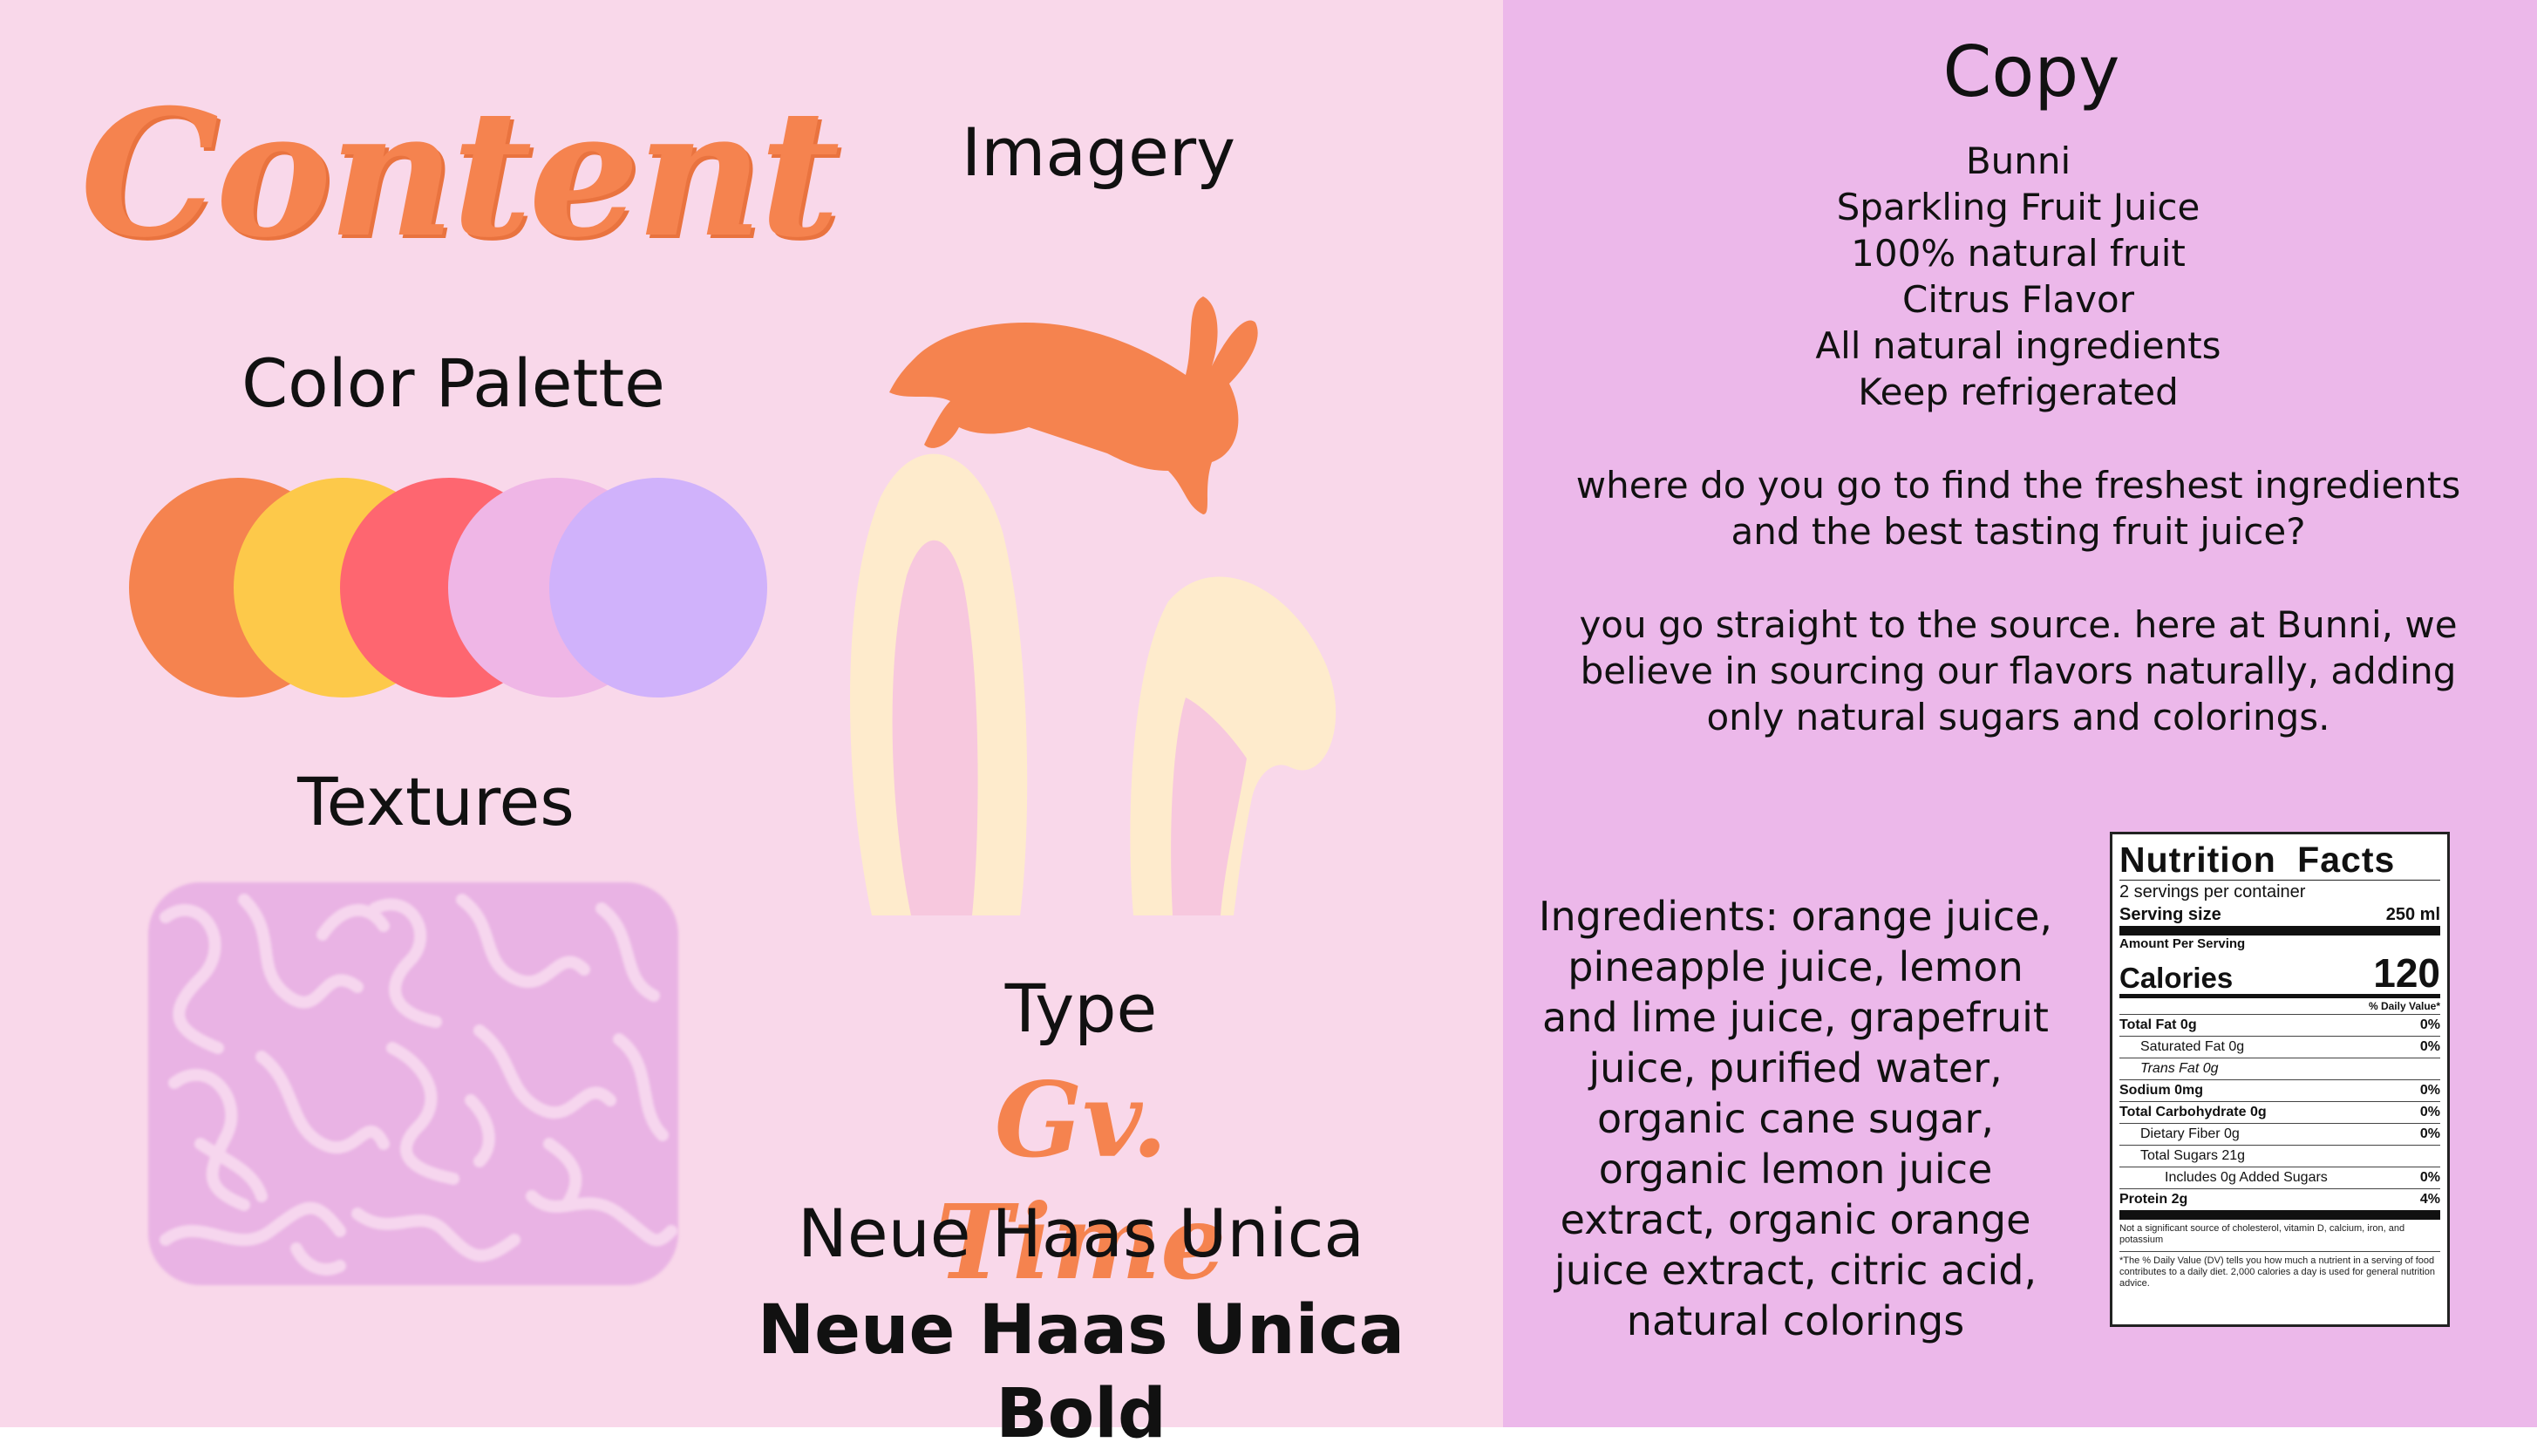 Image resolution: width=2537 pixels, height=1456 pixels. What do you see at coordinates (2280, 1199) in the screenshot?
I see `nutrient-row: Protein 2g 4%` at bounding box center [2280, 1199].